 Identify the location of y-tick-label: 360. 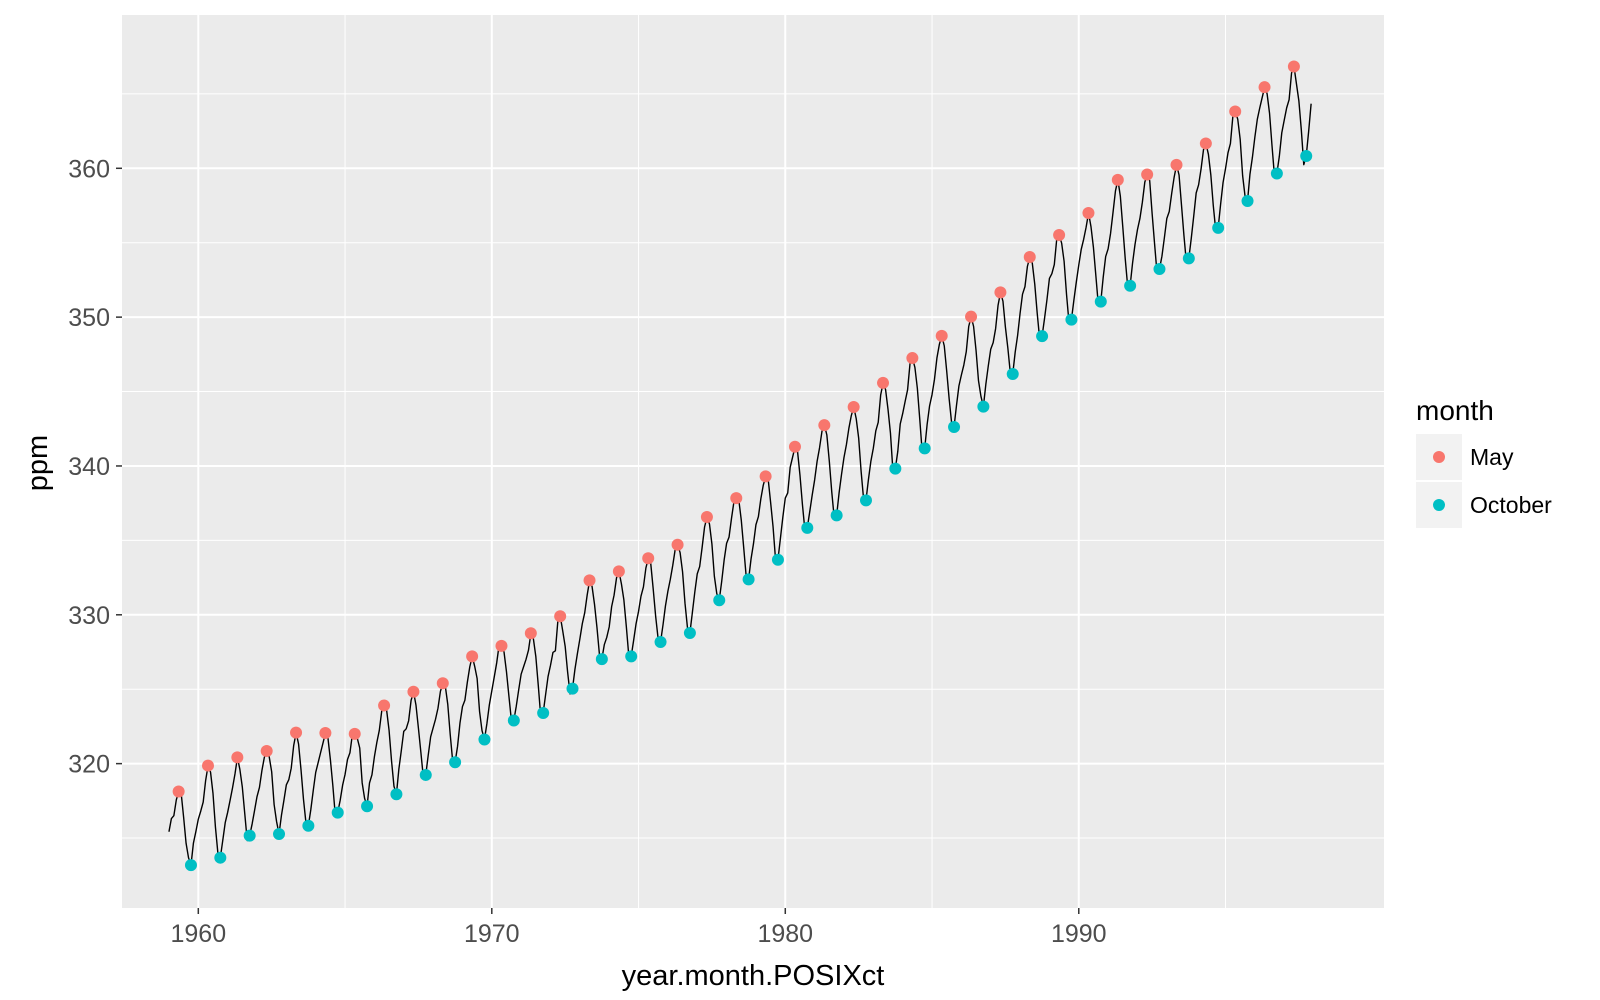
(89, 169).